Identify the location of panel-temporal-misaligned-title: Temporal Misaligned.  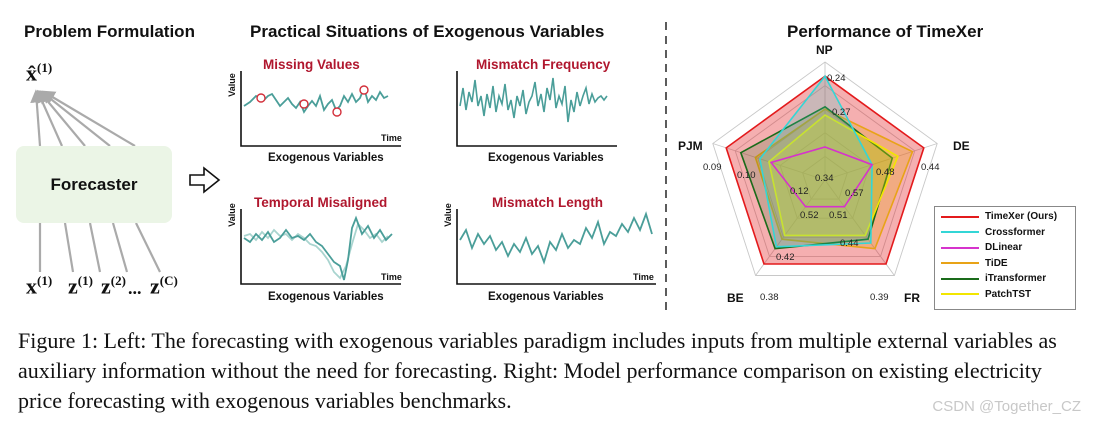
(321, 202).